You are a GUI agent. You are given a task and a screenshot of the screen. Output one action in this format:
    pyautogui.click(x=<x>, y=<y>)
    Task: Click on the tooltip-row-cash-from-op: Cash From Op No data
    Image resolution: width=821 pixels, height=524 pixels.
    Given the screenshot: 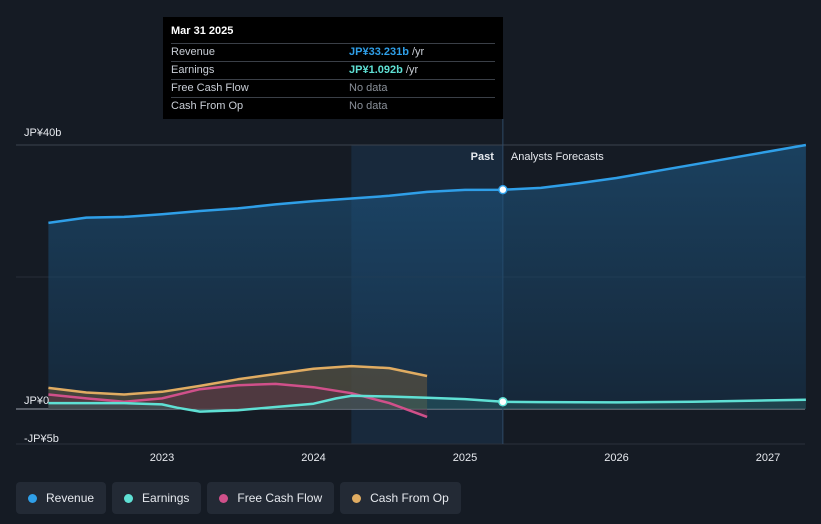 What is the action you would take?
    pyautogui.click(x=333, y=106)
    